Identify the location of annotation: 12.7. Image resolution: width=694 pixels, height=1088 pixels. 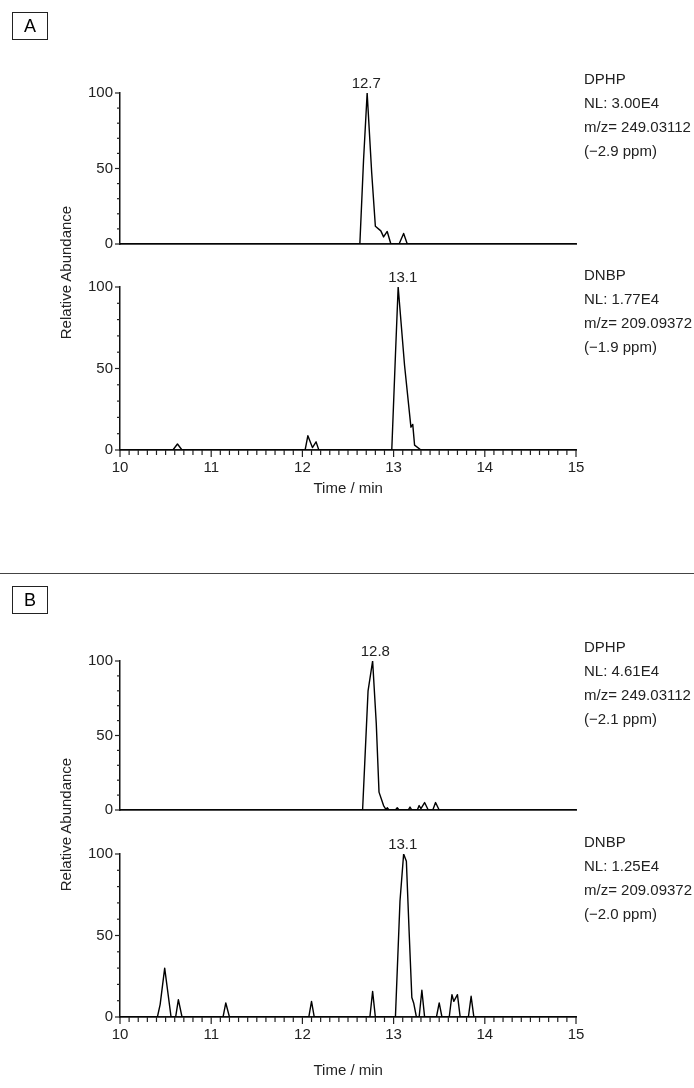
(366, 82).